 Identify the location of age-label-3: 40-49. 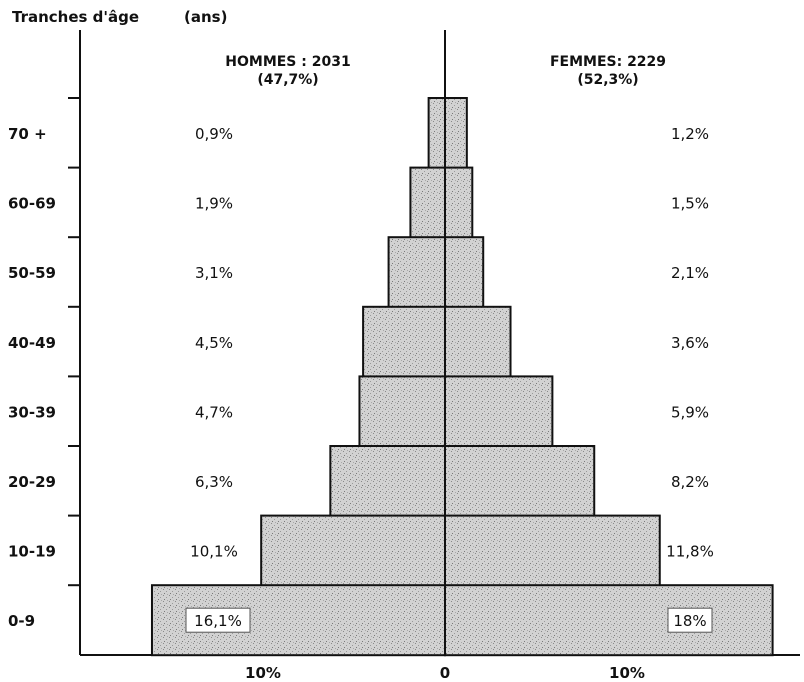
(32, 343).